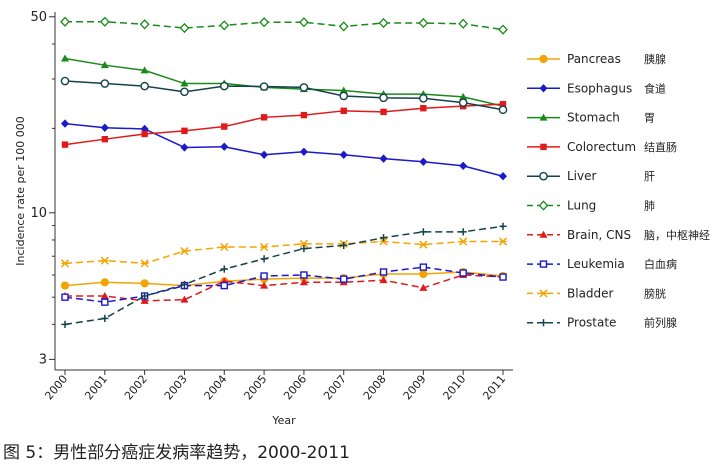 This screenshot has height=468, width=718. What do you see at coordinates (176, 453) in the screenshot?
I see `figure-caption: 图 5：男性部分癌症发病率趋势，2000-2011` at bounding box center [176, 453].